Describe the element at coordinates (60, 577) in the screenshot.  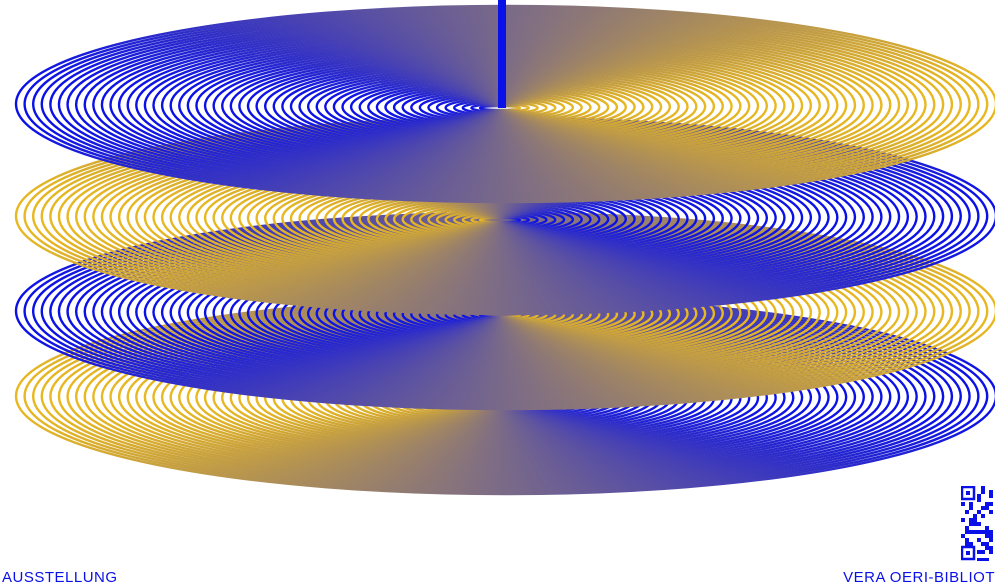
I see `exhibition-label: AUSSTELLUNG` at that location.